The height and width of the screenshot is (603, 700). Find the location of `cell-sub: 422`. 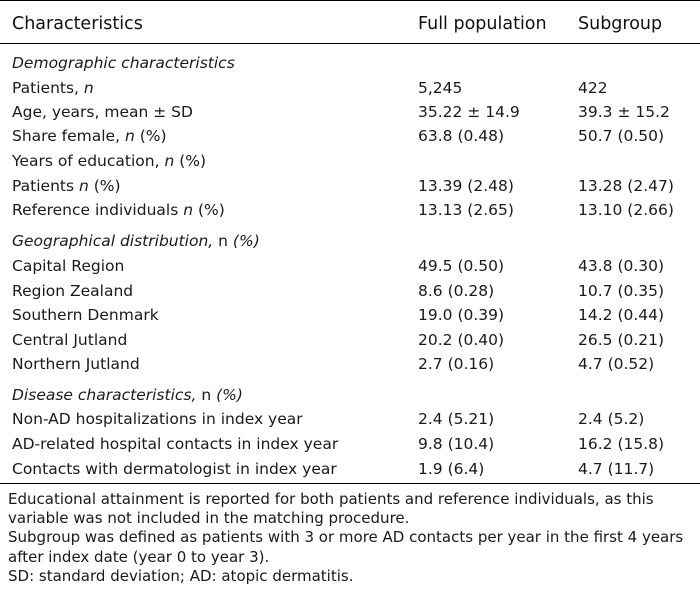

cell-sub: 422 is located at coordinates (593, 88).